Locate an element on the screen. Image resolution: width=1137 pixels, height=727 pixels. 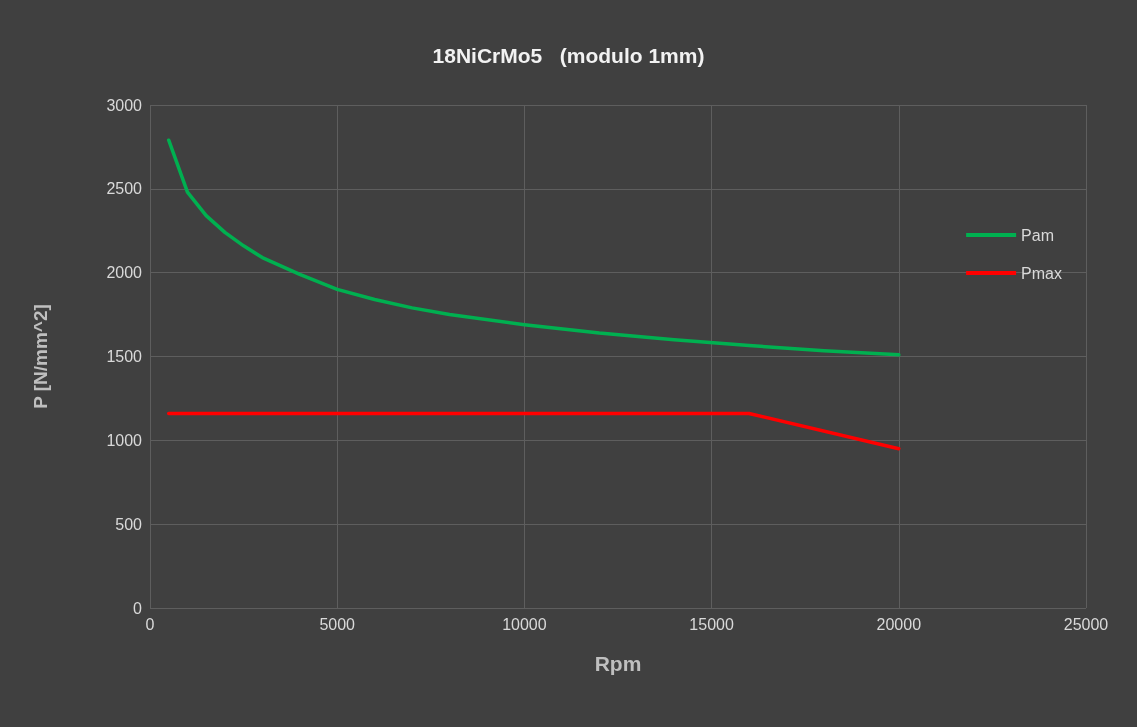
y-tick-label: 0 is located at coordinates (138, 608).